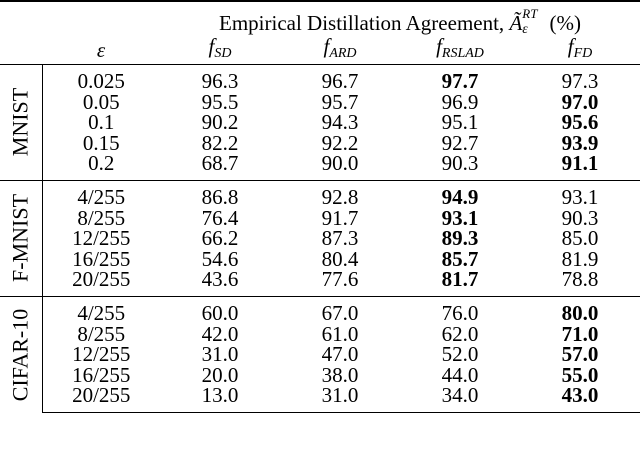  What do you see at coordinates (462, 53) in the screenshot?
I see `column-header-sub: RSLAD` at bounding box center [462, 53].